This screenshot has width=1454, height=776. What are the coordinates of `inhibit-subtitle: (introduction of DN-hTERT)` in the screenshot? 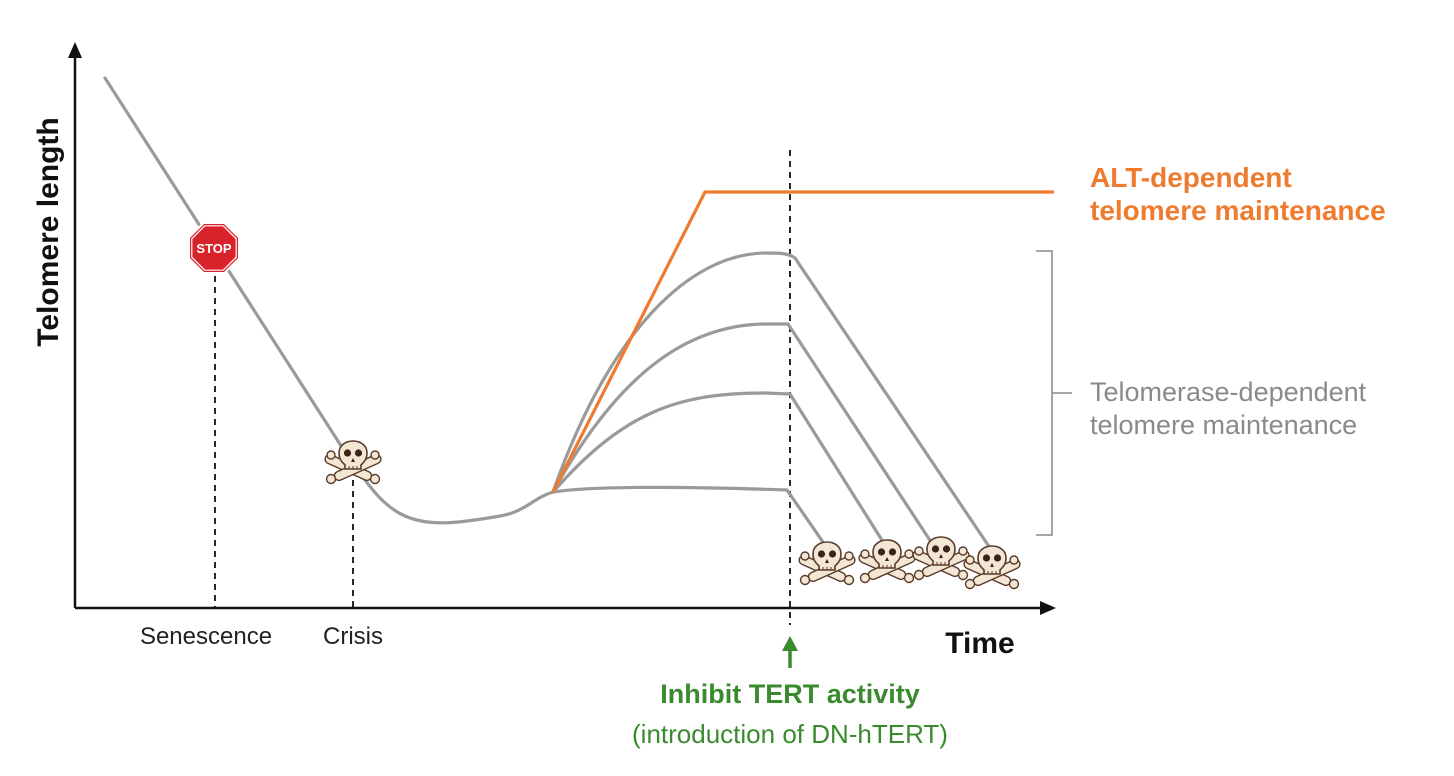 It's located at (790, 734).